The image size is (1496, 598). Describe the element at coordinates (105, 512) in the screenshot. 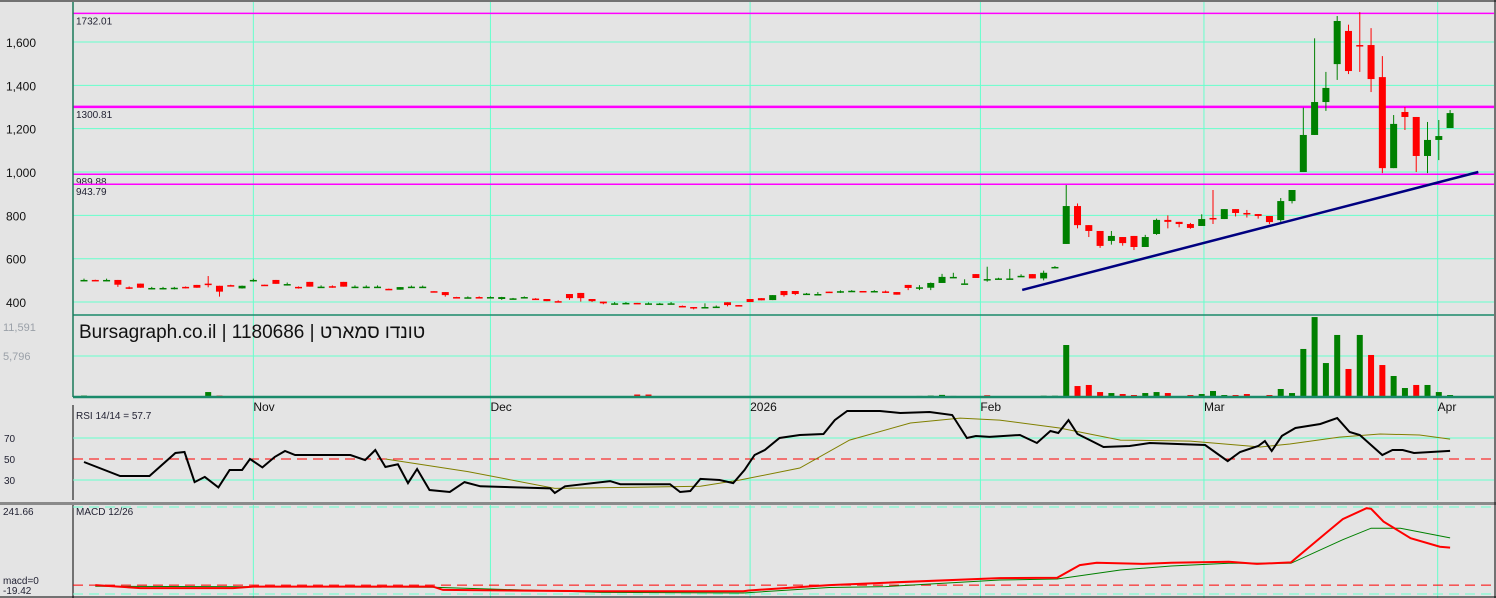

I see `macd-label: MACD 12/26` at that location.